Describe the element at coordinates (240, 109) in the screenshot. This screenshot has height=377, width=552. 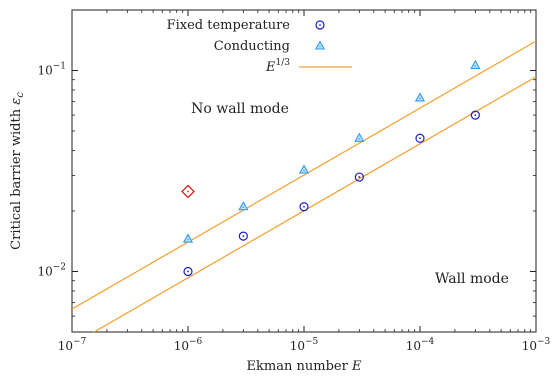
I see `annotation-1: No wall mode` at that location.